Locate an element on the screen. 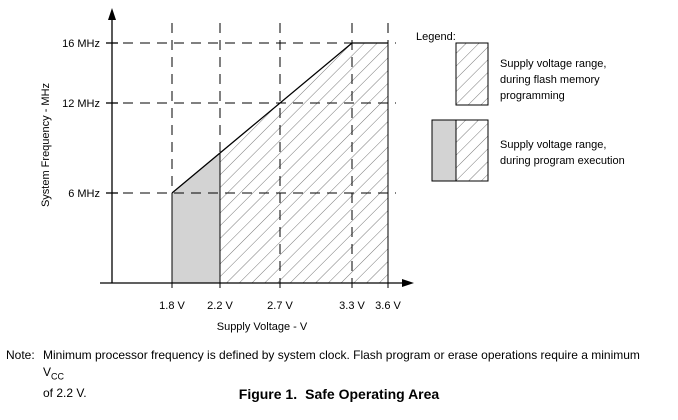 Image resolution: width=678 pixels, height=420 pixels. x-tick-label: 1.8 V is located at coordinates (172, 306).